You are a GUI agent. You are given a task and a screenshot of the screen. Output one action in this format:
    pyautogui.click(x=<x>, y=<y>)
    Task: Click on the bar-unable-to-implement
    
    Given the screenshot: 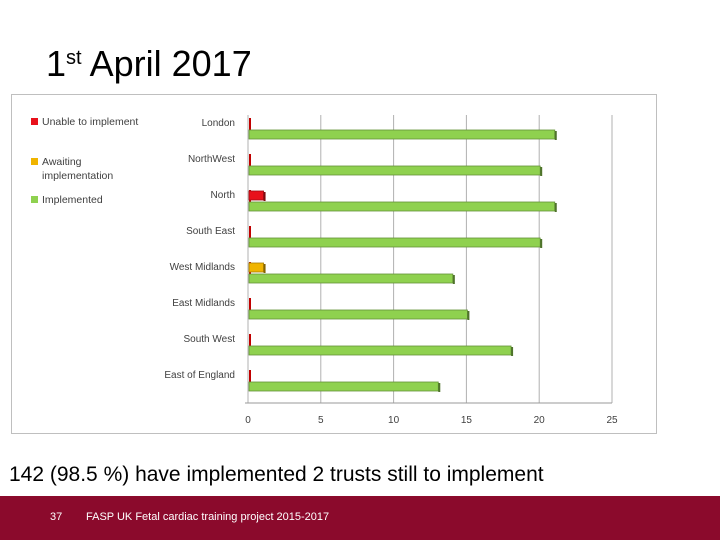 What is the action you would take?
    pyautogui.click(x=256, y=195)
    